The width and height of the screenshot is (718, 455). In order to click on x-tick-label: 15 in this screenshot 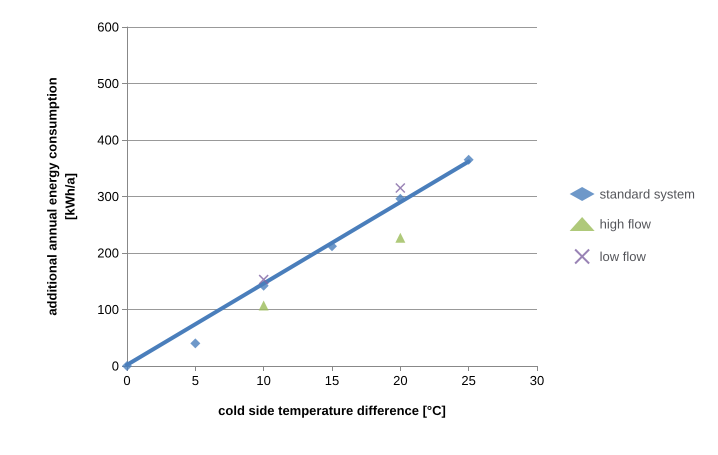, I will do `click(332, 380)`.